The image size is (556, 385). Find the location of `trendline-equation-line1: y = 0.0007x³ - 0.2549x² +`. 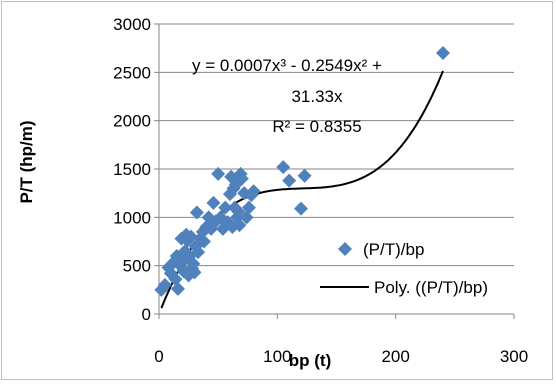

trendline-equation-line1: y = 0.0007x³ - 0.2549x² + is located at coordinates (287, 65).